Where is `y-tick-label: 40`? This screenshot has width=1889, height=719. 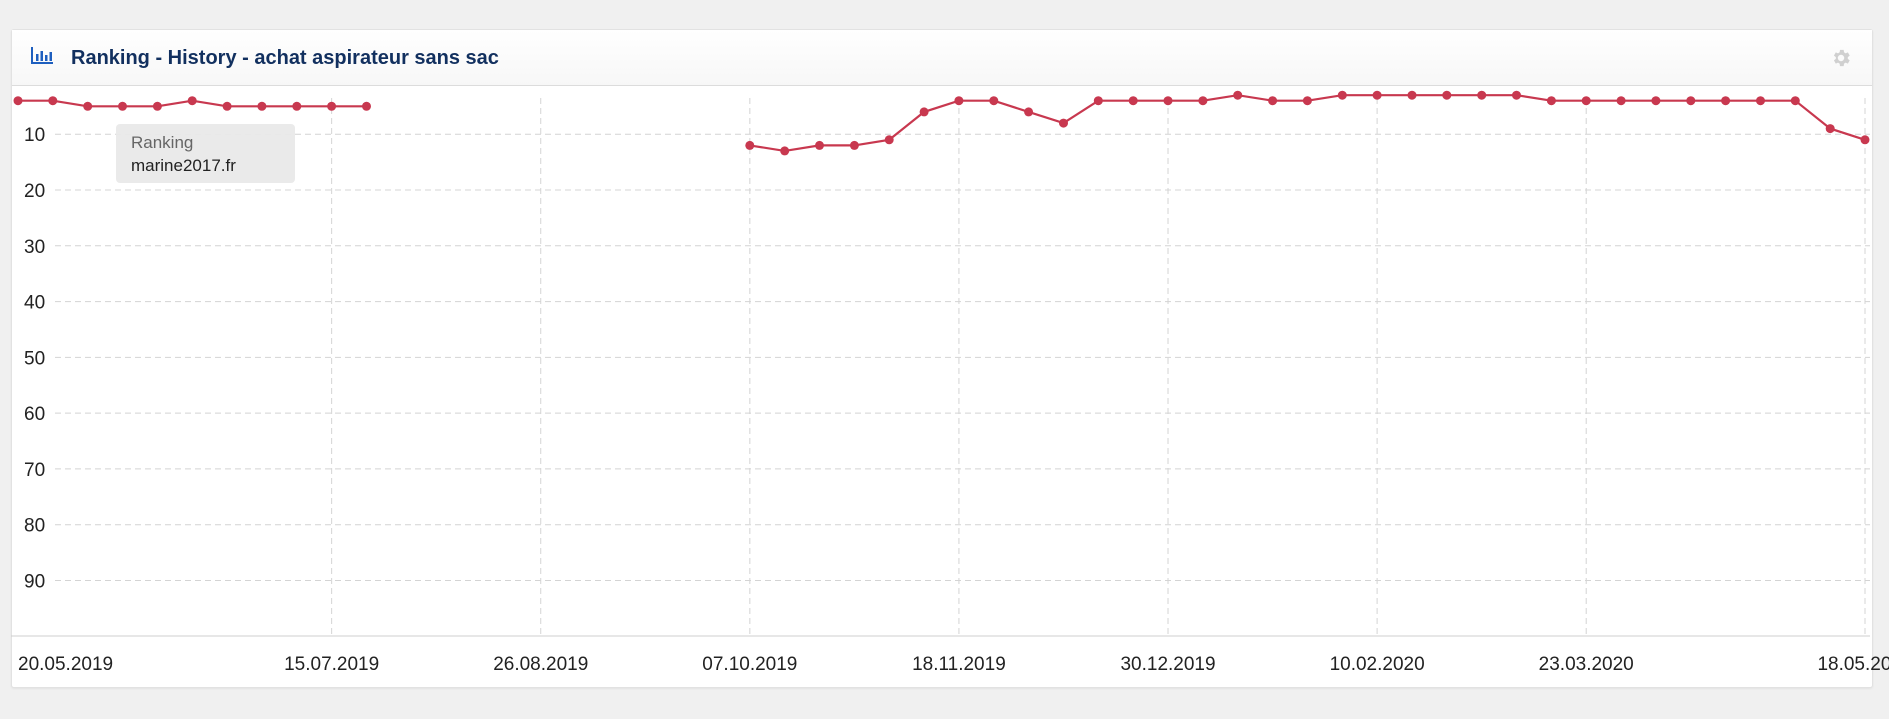 y-tick-label: 40 is located at coordinates (34, 303).